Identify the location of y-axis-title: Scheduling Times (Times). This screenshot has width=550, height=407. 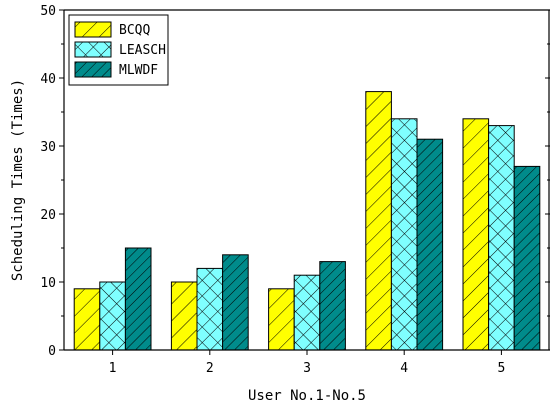
(18, 180).